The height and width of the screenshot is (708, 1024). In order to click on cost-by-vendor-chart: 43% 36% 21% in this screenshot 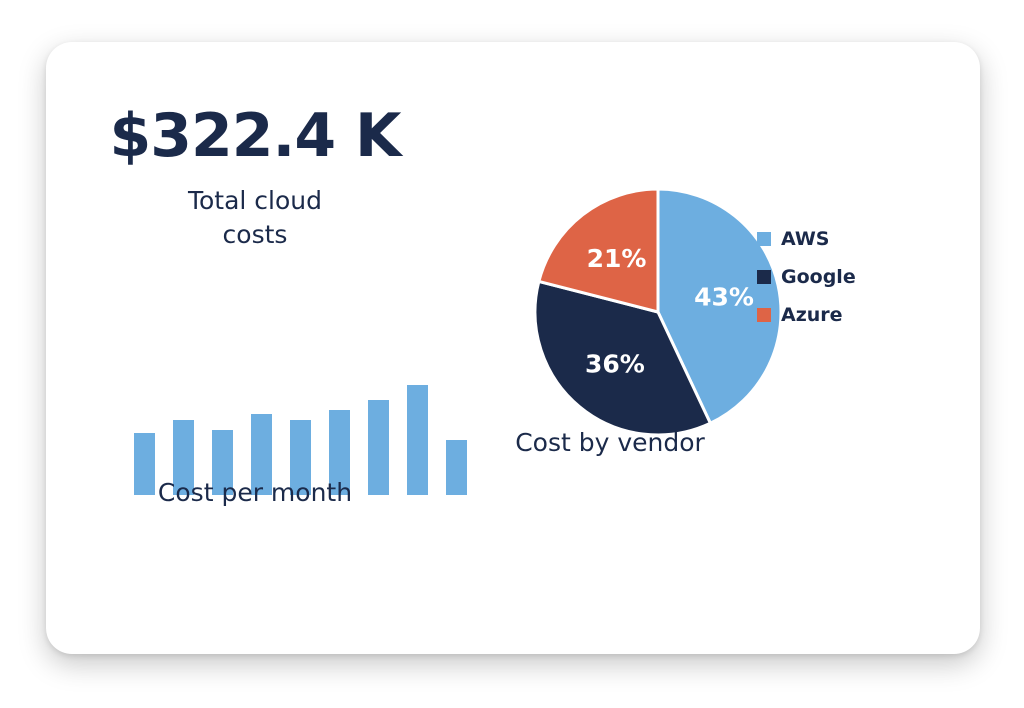, I will do `click(658, 312)`.